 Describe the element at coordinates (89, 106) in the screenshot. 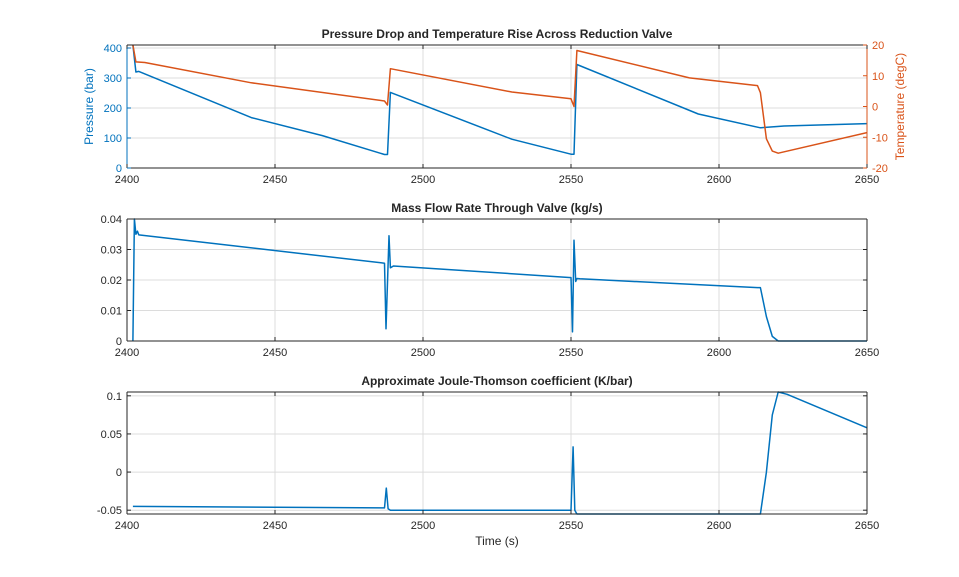

I see `y-axis-label: Pressure (bar)` at that location.